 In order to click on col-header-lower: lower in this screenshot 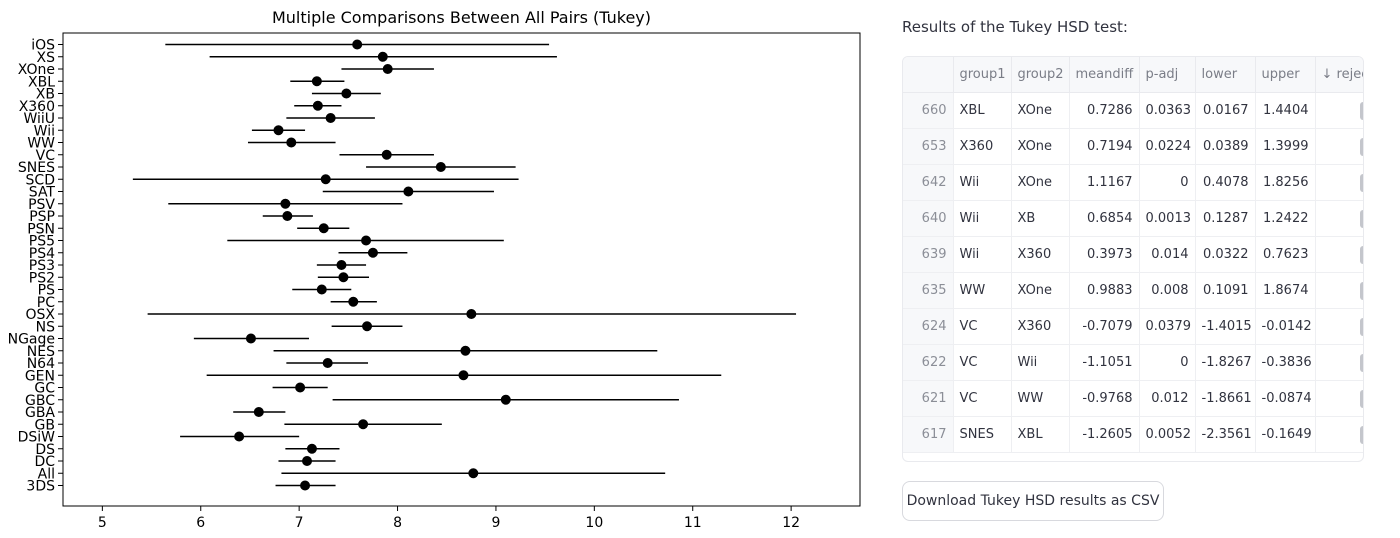, I will do `click(1225, 75)`.